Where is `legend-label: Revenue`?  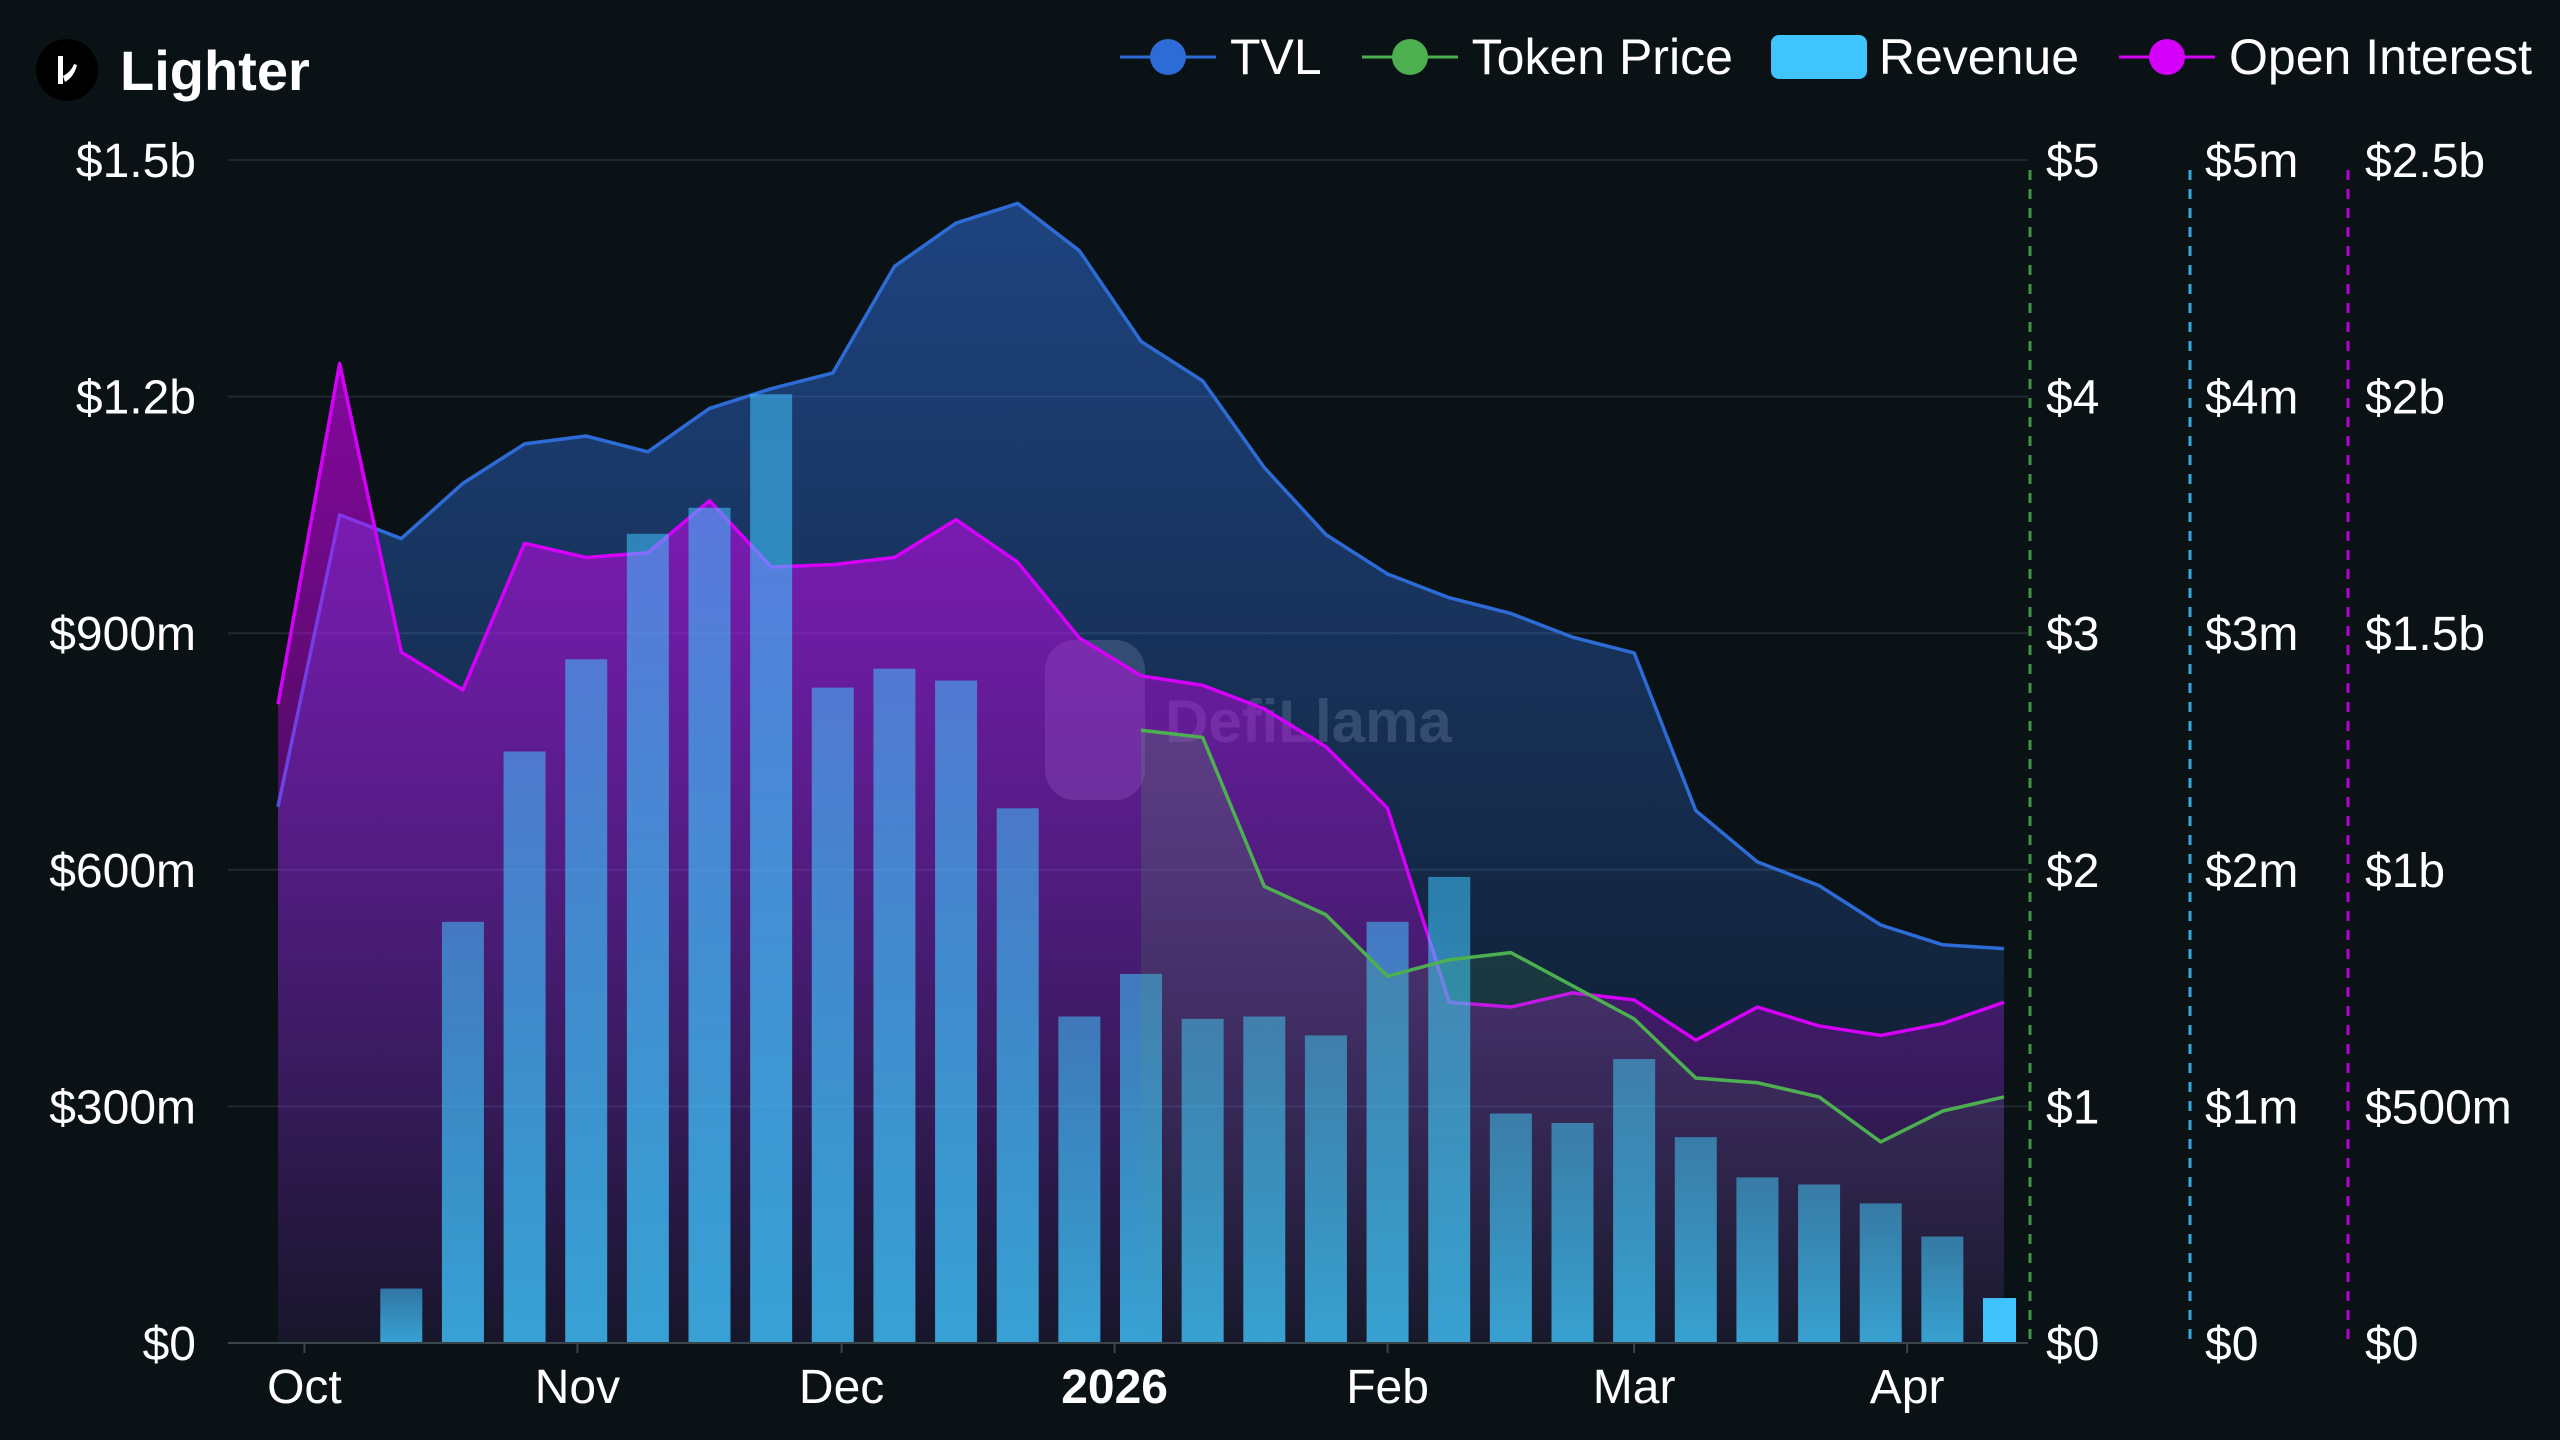 legend-label: Revenue is located at coordinates (1979, 57).